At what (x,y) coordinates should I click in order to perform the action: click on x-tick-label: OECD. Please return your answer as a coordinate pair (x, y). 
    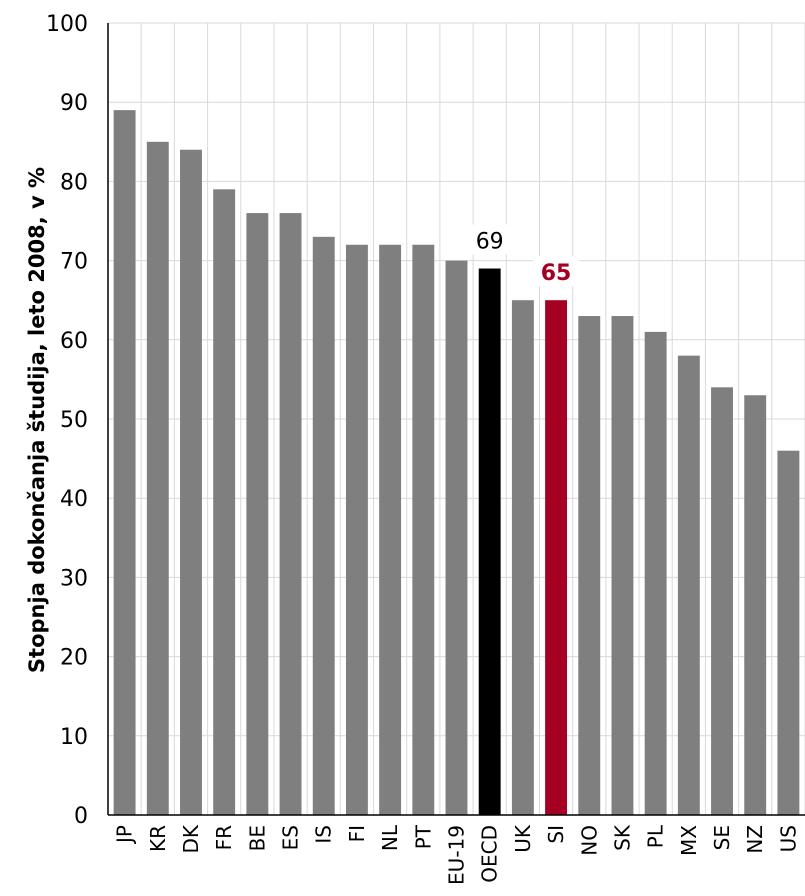
    Looking at the image, I should click on (490, 854).